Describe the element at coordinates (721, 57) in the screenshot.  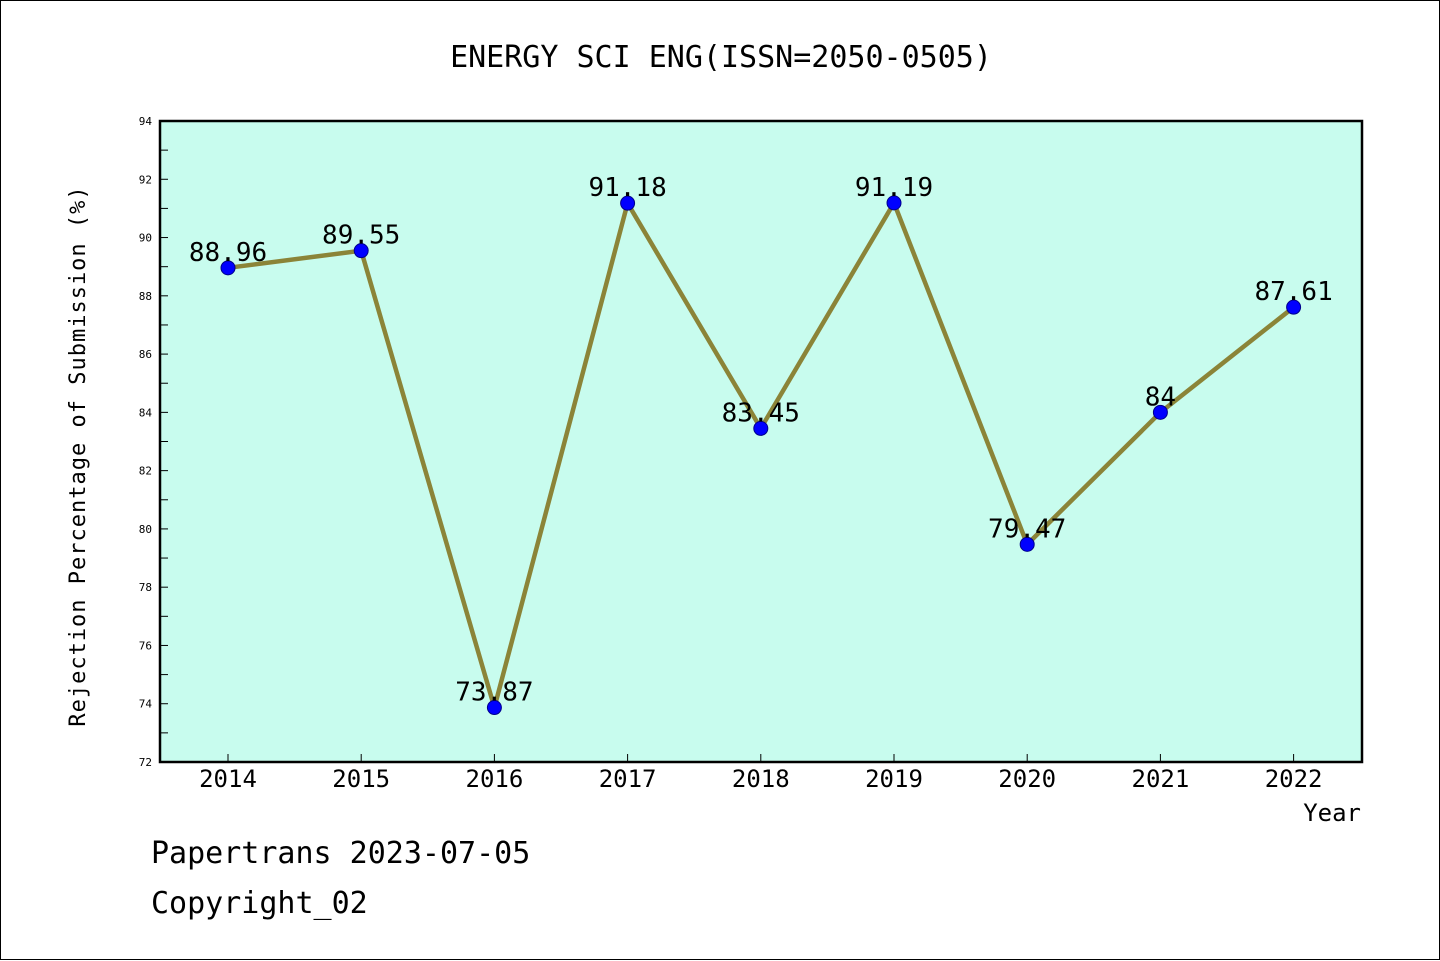
I see `chart-title: ENERGY SCI ENG(ISSN=2050-0505)` at that location.